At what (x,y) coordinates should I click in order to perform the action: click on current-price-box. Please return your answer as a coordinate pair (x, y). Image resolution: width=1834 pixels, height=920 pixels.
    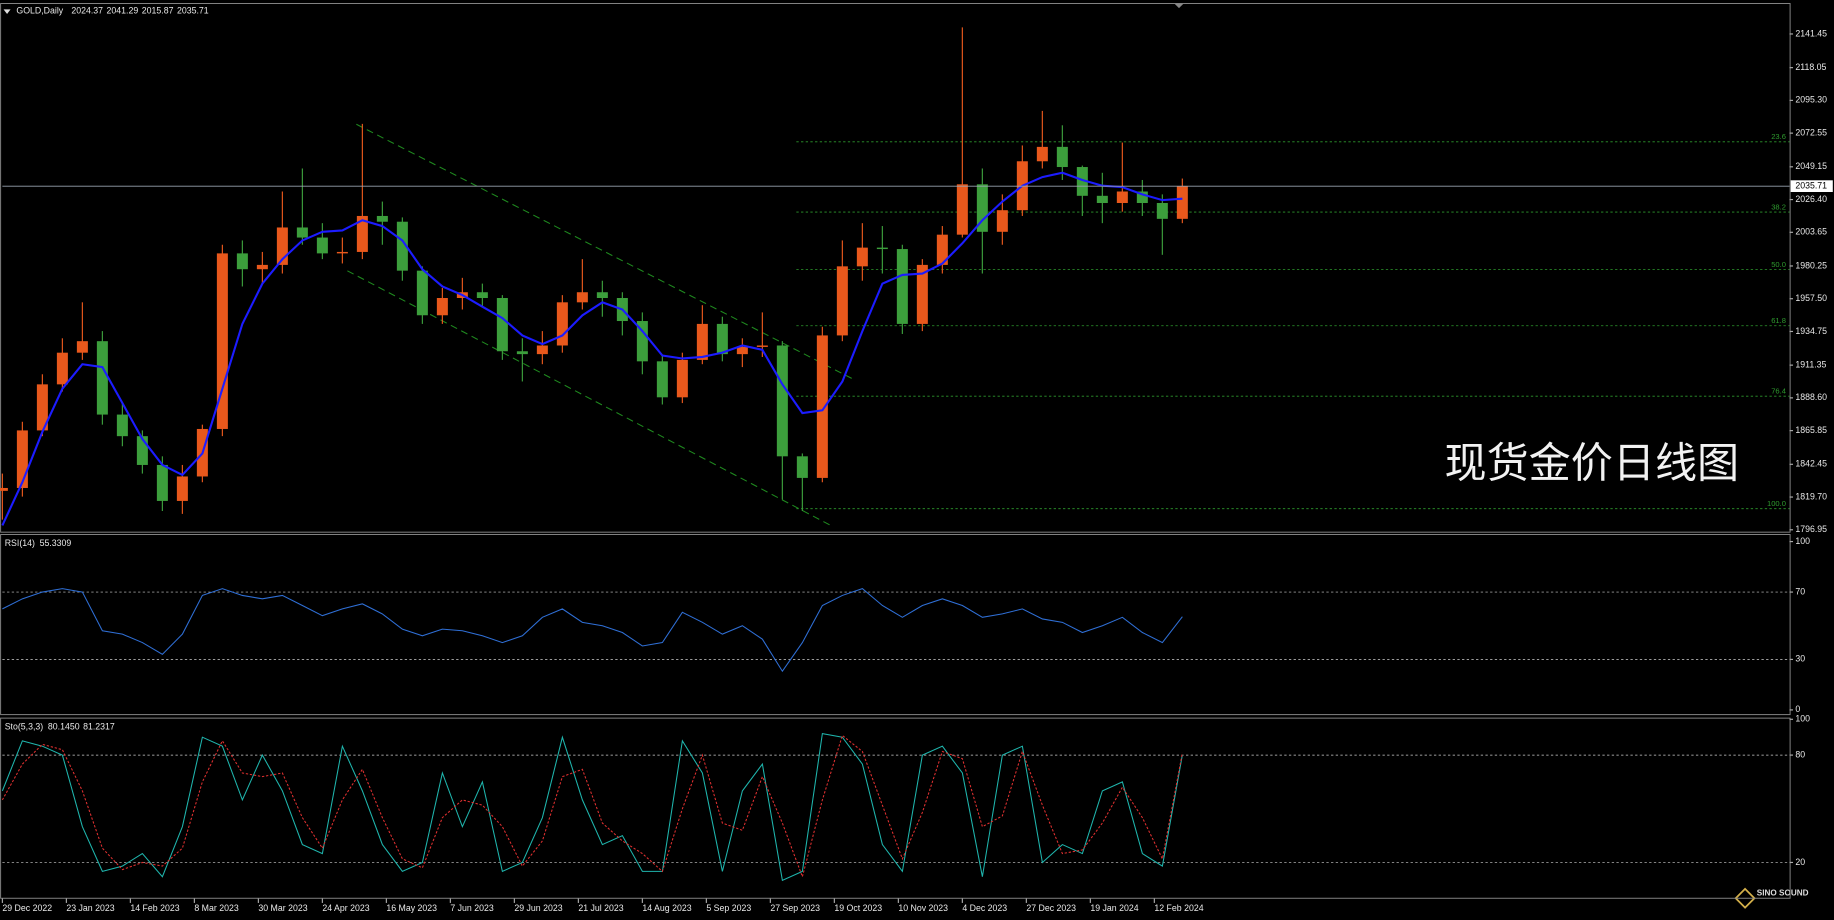
    Looking at the image, I should click on (1811, 186).